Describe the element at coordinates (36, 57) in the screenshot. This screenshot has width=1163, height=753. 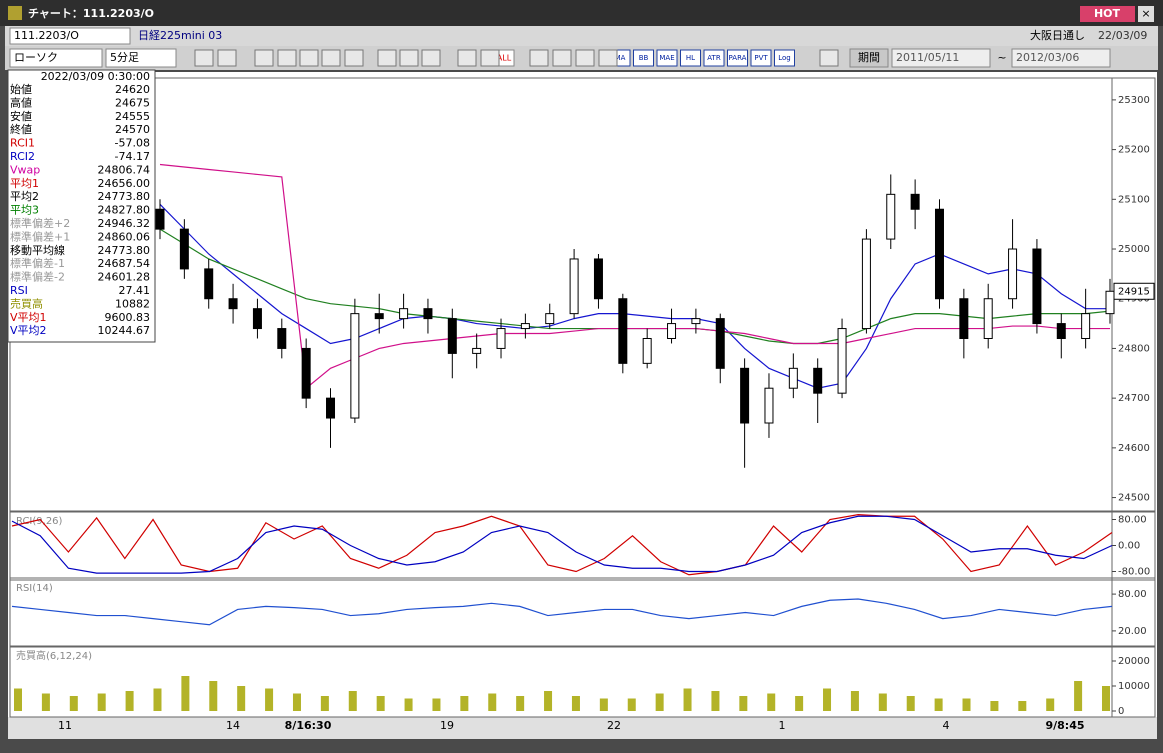
I see `chart-style: ローソク` at that location.